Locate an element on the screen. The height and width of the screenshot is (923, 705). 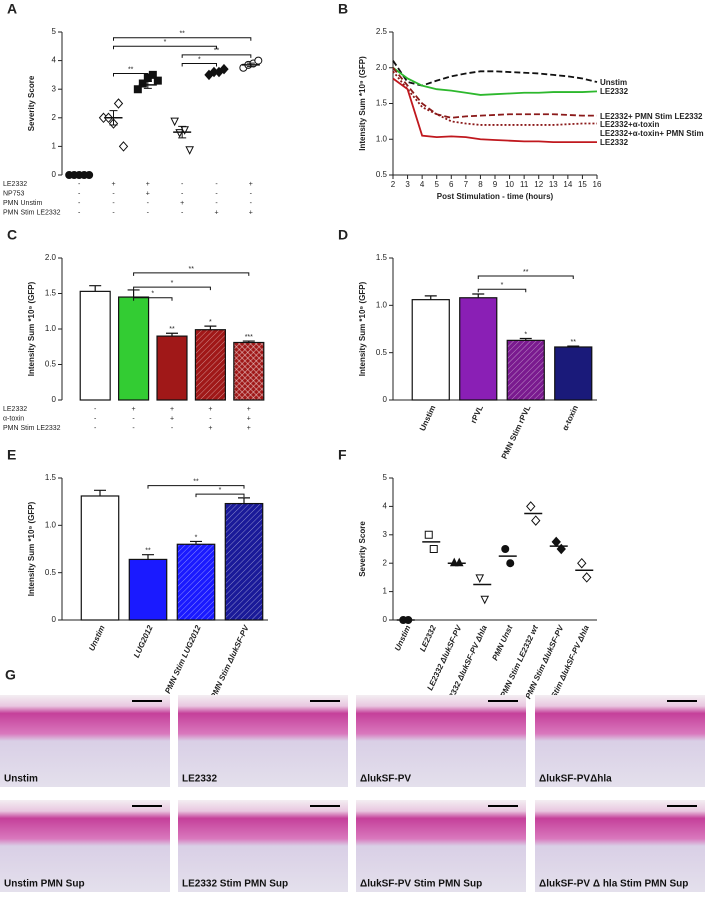
y-tick-label: 4 is located at coordinates (385, 506).